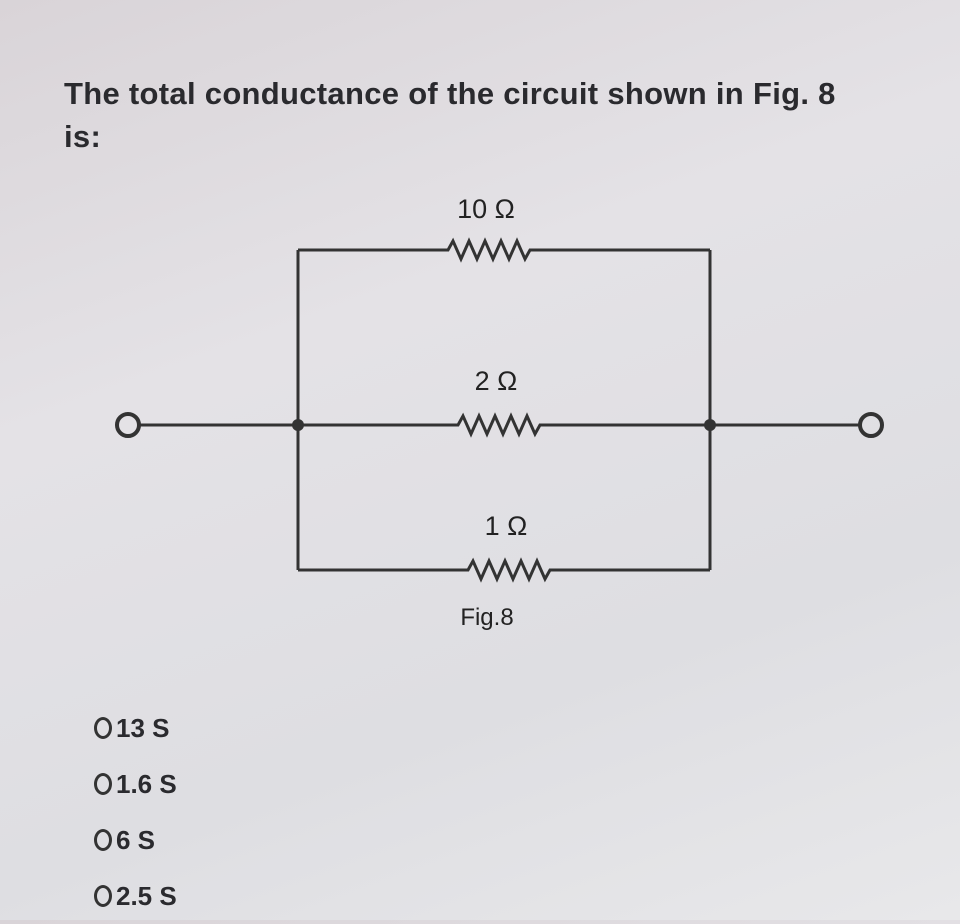 Image resolution: width=960 pixels, height=924 pixels. What do you see at coordinates (486, 617) in the screenshot?
I see `figure-caption: Fig.8` at bounding box center [486, 617].